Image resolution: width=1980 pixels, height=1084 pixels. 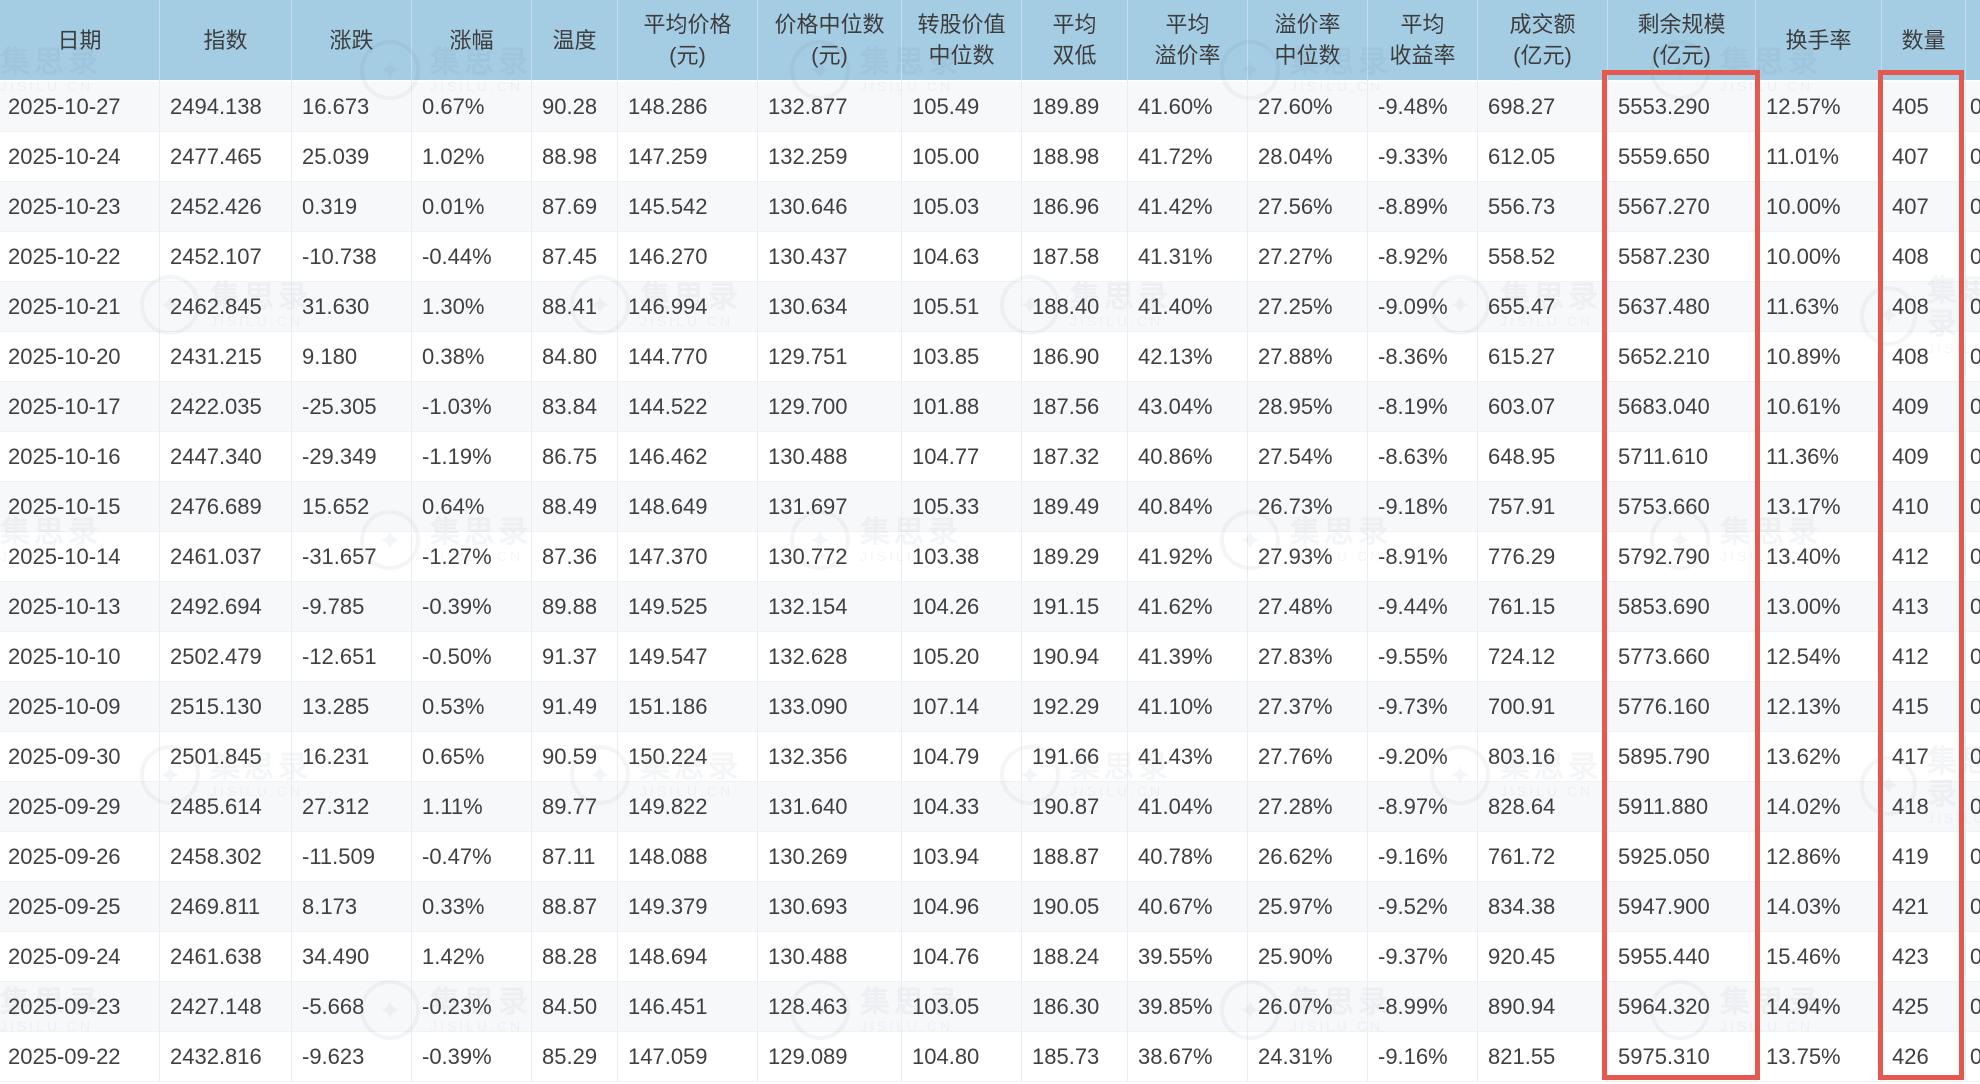 I want to click on cell-avg_price: 148.649, so click(x=688, y=507).